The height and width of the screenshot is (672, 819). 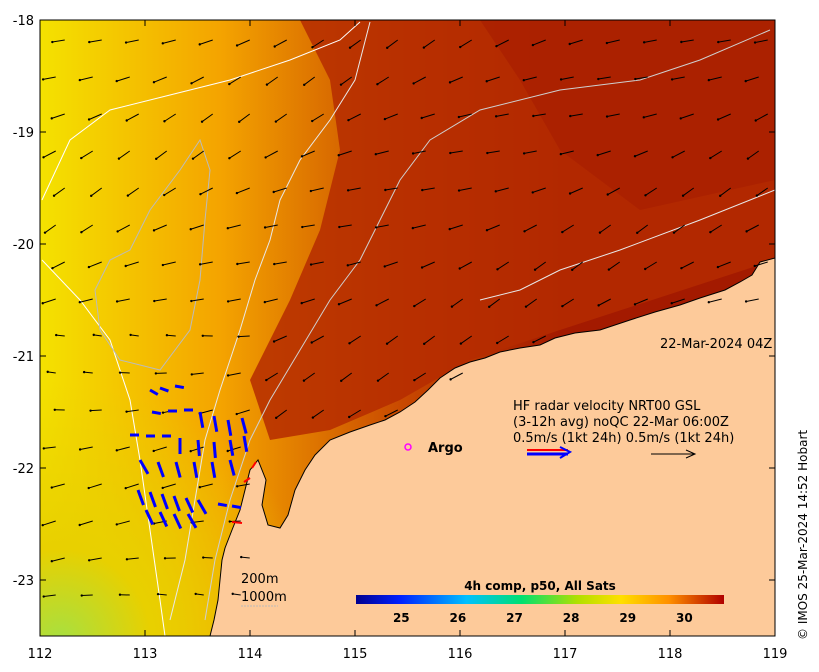 I want to click on y-tick-label: -22, so click(x=23, y=469).